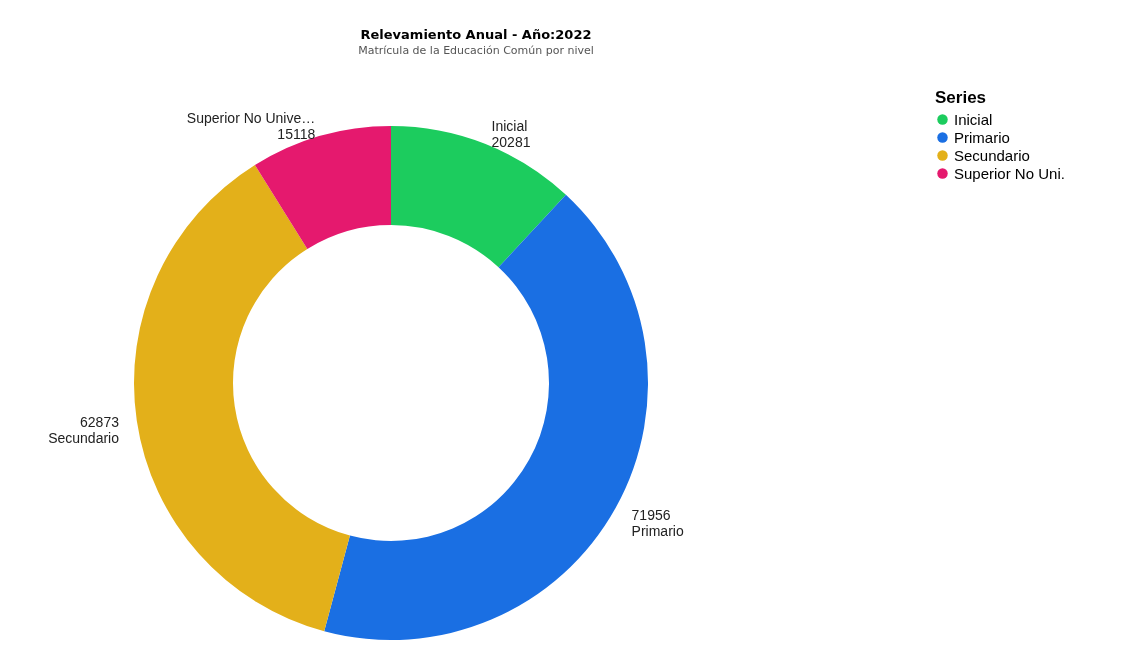 The width and height of the screenshot is (1130, 651). Describe the element at coordinates (84, 430) in the screenshot. I see `data-label: 62873 Secundario` at that location.